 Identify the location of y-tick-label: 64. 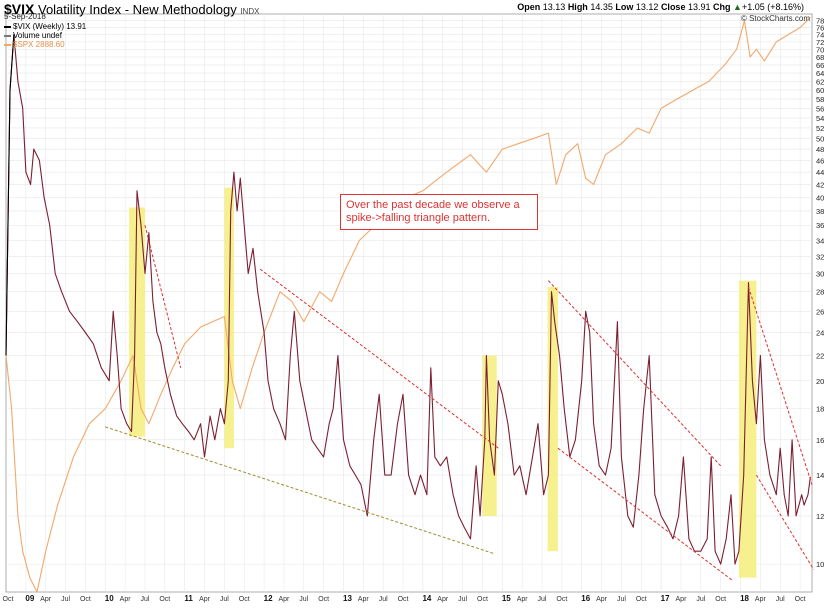
(820, 73).